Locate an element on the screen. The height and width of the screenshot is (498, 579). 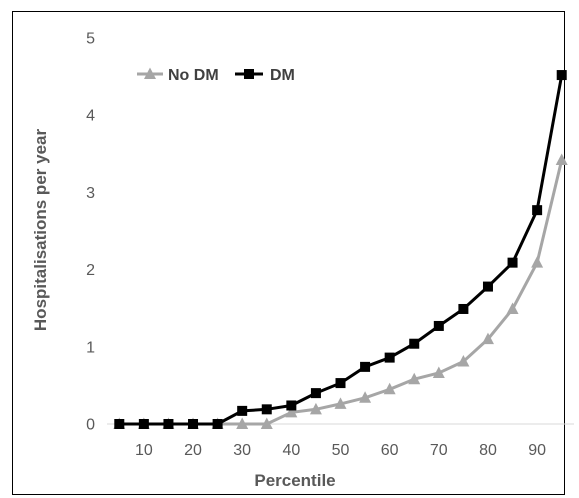
y-tick-label: 1 is located at coordinates (90, 347).